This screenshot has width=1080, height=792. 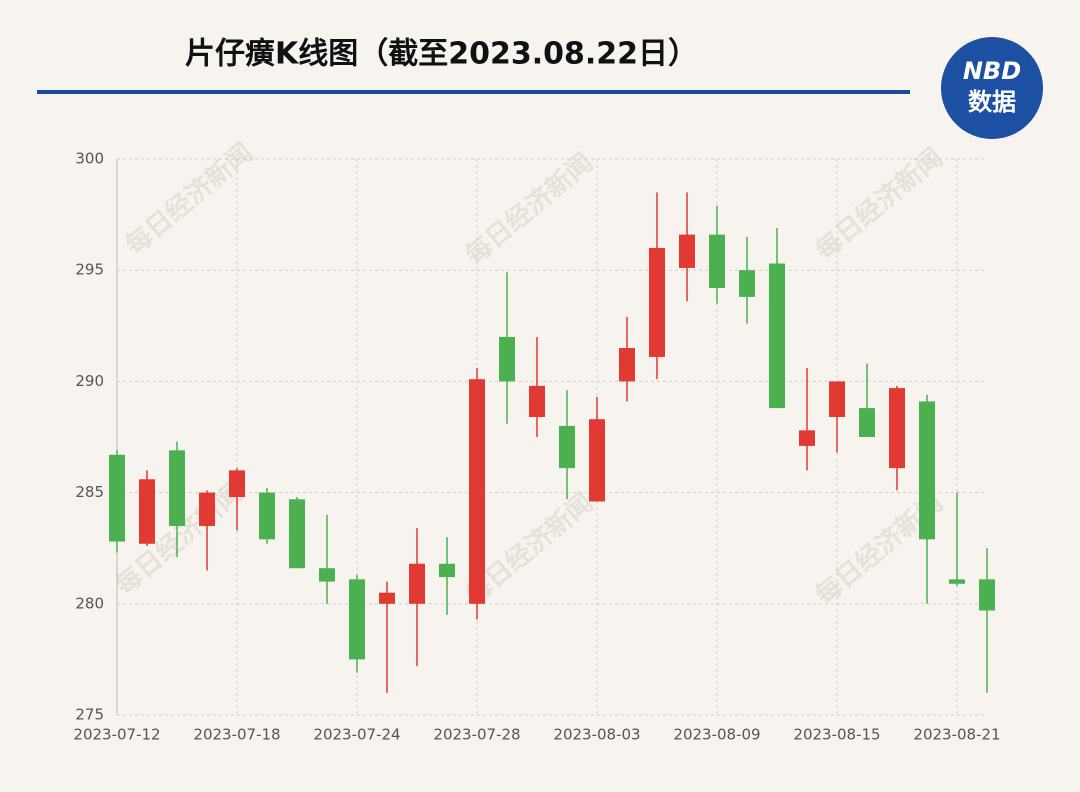 What do you see at coordinates (89, 603) in the screenshot?
I see `y-tick-label: 280` at bounding box center [89, 603].